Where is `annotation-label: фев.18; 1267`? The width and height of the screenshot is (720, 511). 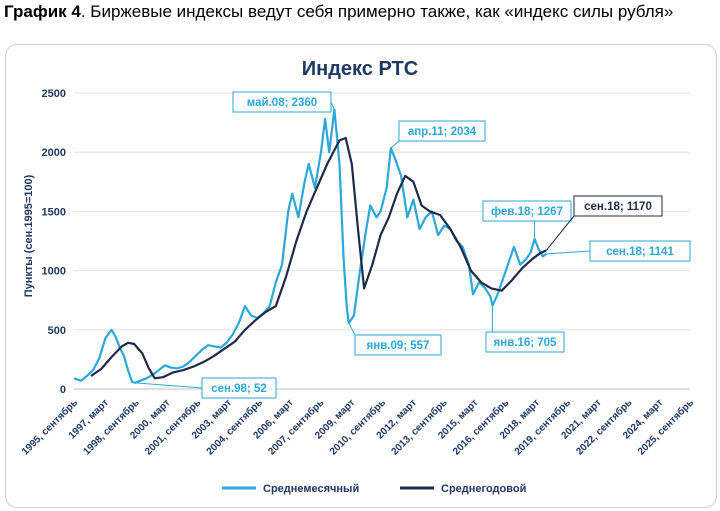
annotation-label: фев.18; 1267 is located at coordinates (527, 212).